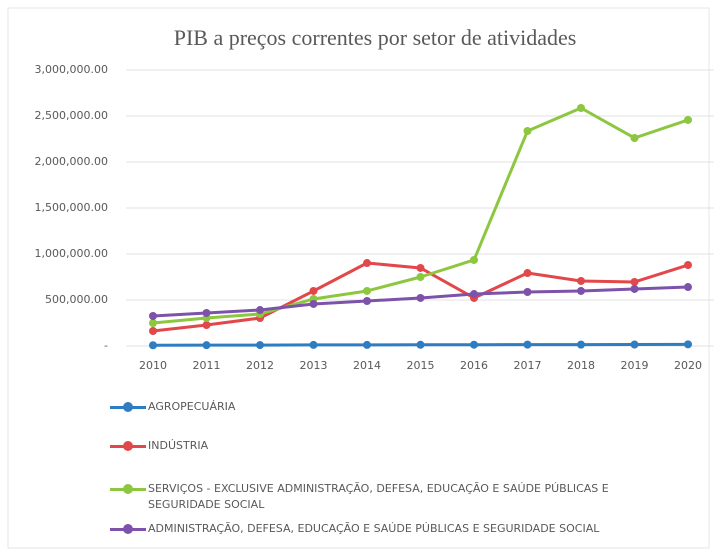  What do you see at coordinates (380, 446) in the screenshot?
I see `legend-entry: INDÚSTRIA` at bounding box center [380, 446].